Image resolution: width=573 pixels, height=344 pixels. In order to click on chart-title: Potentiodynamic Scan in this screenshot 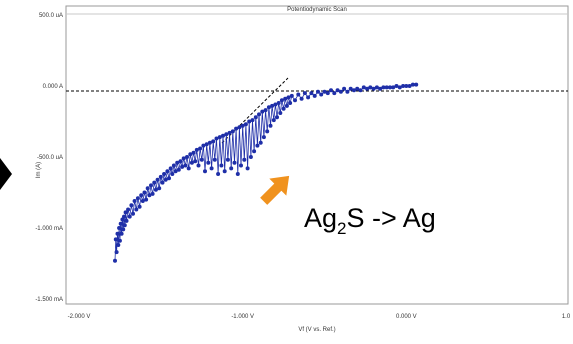, I will do `click(317, 10)`.